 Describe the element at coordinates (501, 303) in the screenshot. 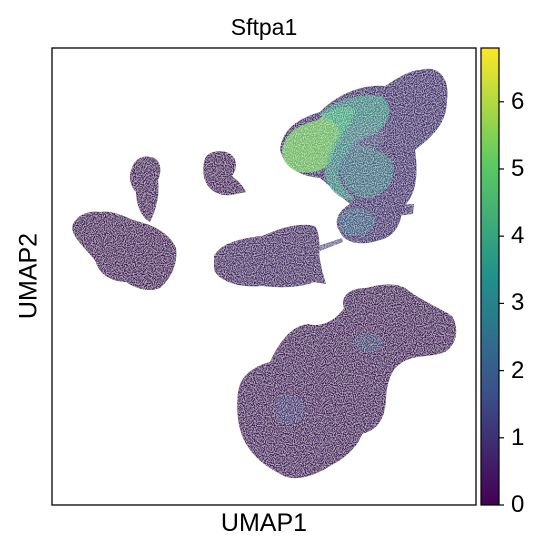

I see `colorbar-ticks` at that location.